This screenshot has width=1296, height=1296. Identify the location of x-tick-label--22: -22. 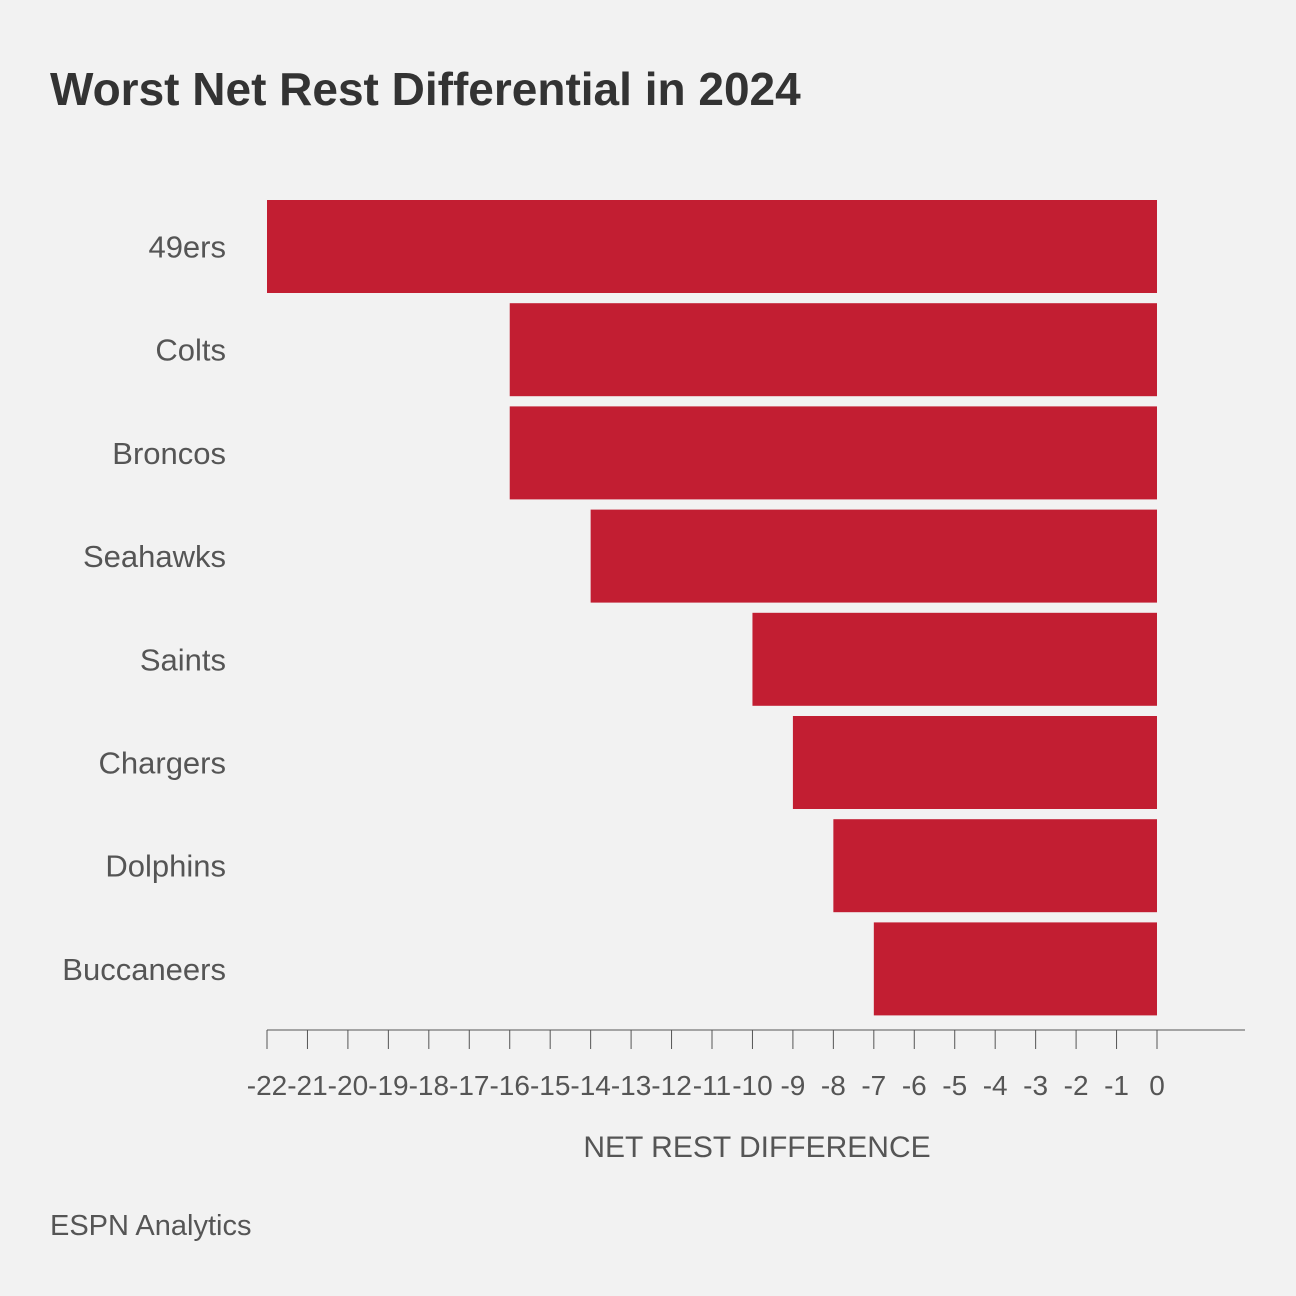
(267, 1085).